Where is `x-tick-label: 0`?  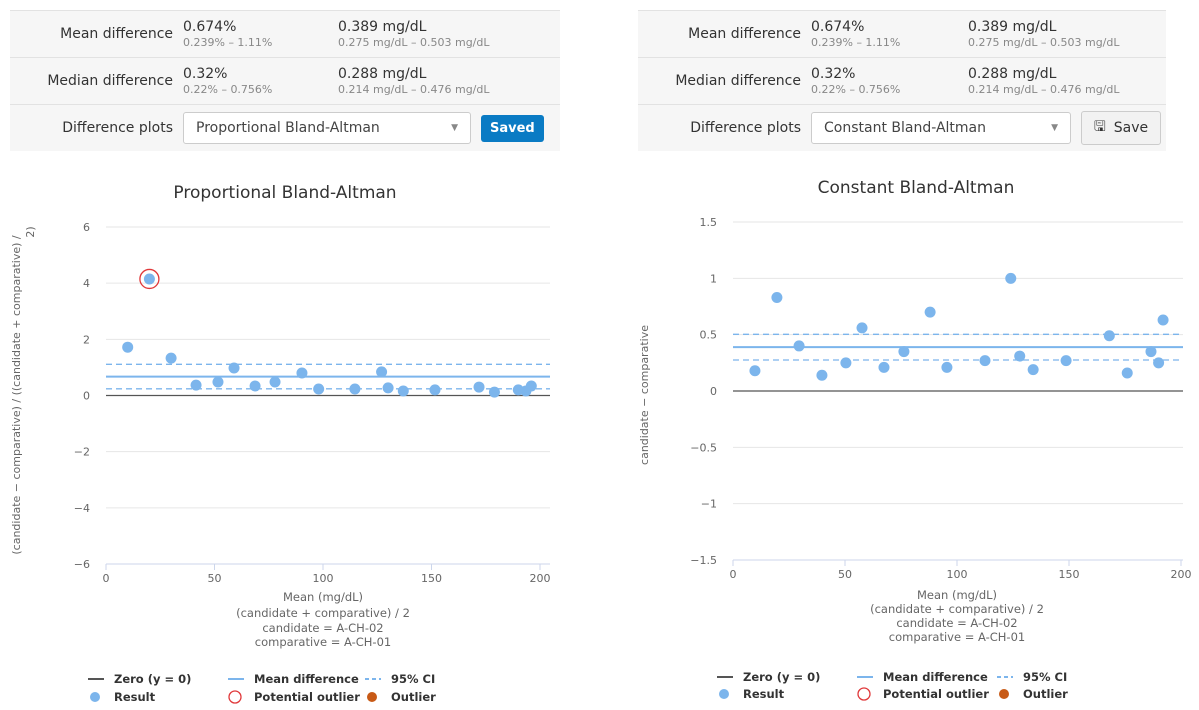
x-tick-label: 0 is located at coordinates (106, 578).